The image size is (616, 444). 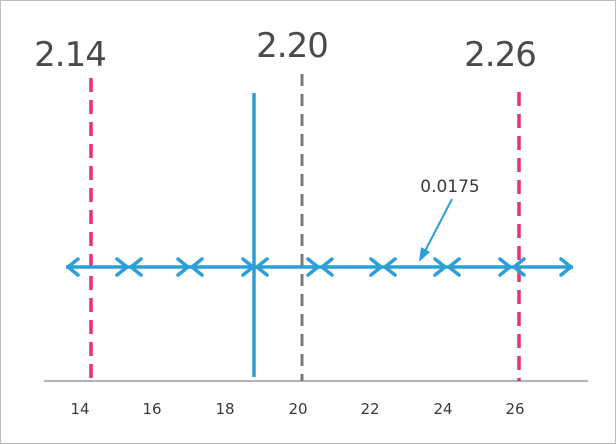 I want to click on interval-pointer-arrowhead, so click(x=424, y=254).